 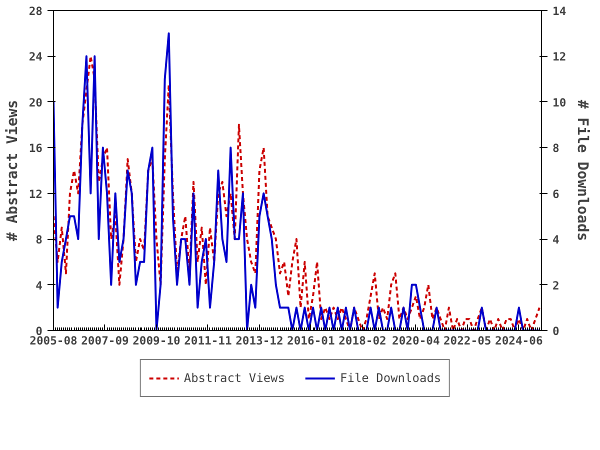 What do you see at coordinates (467, 341) in the screenshot?
I see `x-tick-label: 2022-05` at bounding box center [467, 341].